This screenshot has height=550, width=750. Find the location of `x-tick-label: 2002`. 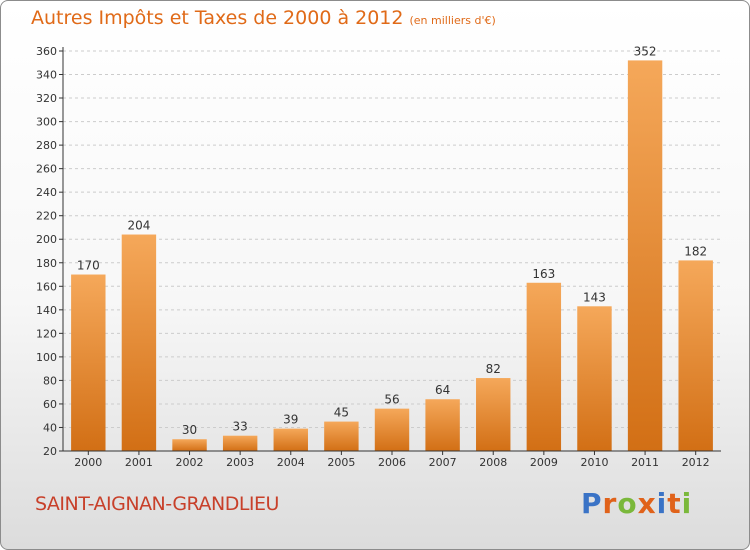

x-tick-label: 2002 is located at coordinates (190, 462).